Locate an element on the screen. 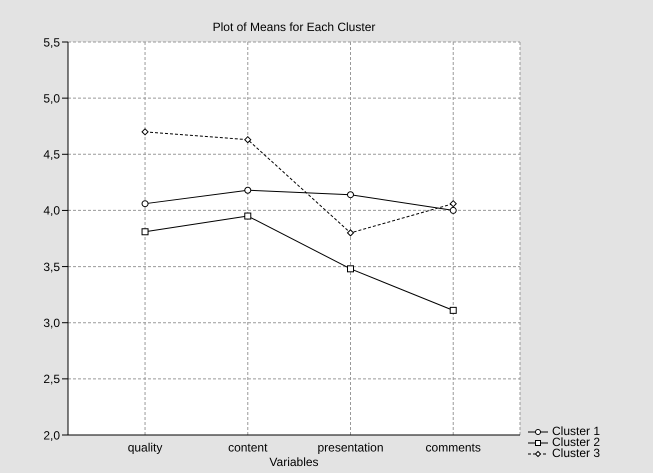  y-tick-label: 4,5 is located at coordinates (51, 155).